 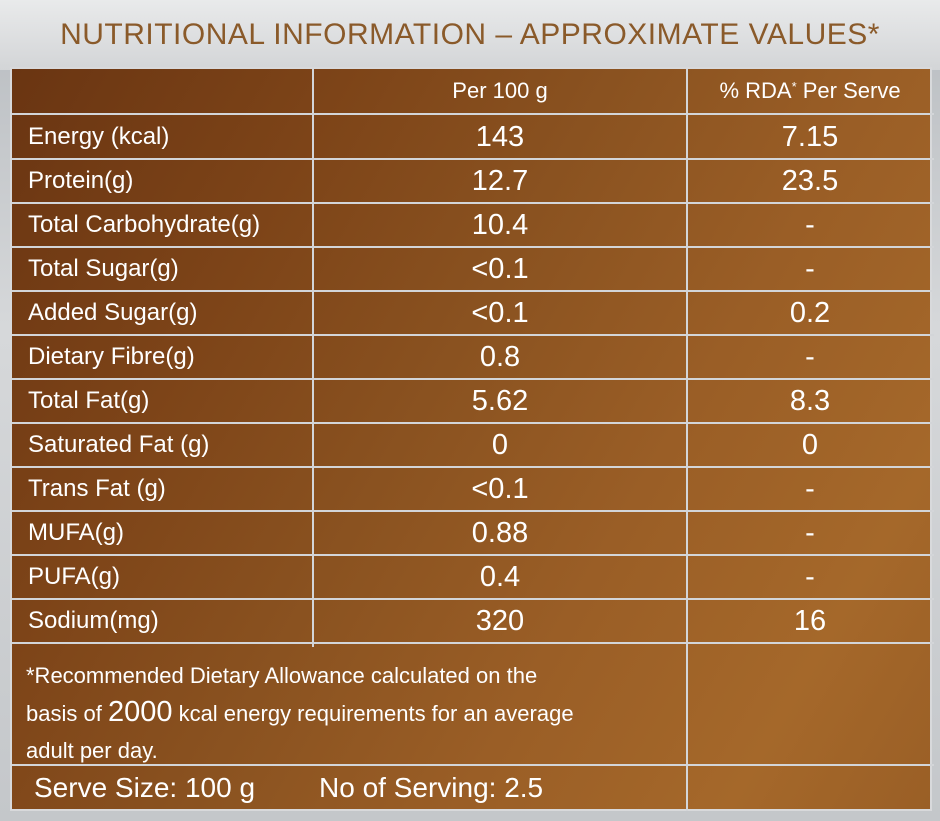 I want to click on per-100g-value: 143, so click(x=500, y=136).